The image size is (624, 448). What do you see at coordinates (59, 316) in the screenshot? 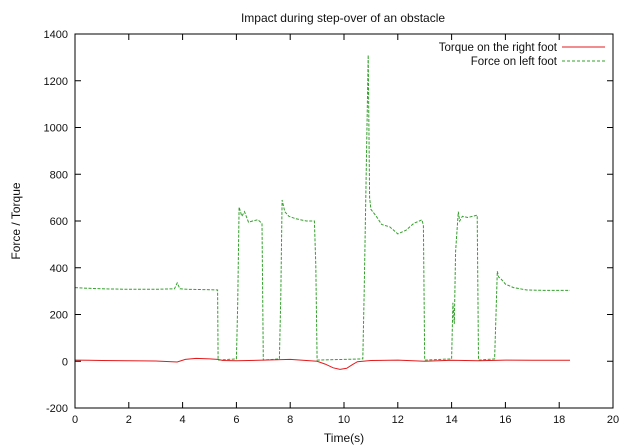
I see `y-tick-label: 200` at bounding box center [59, 316].